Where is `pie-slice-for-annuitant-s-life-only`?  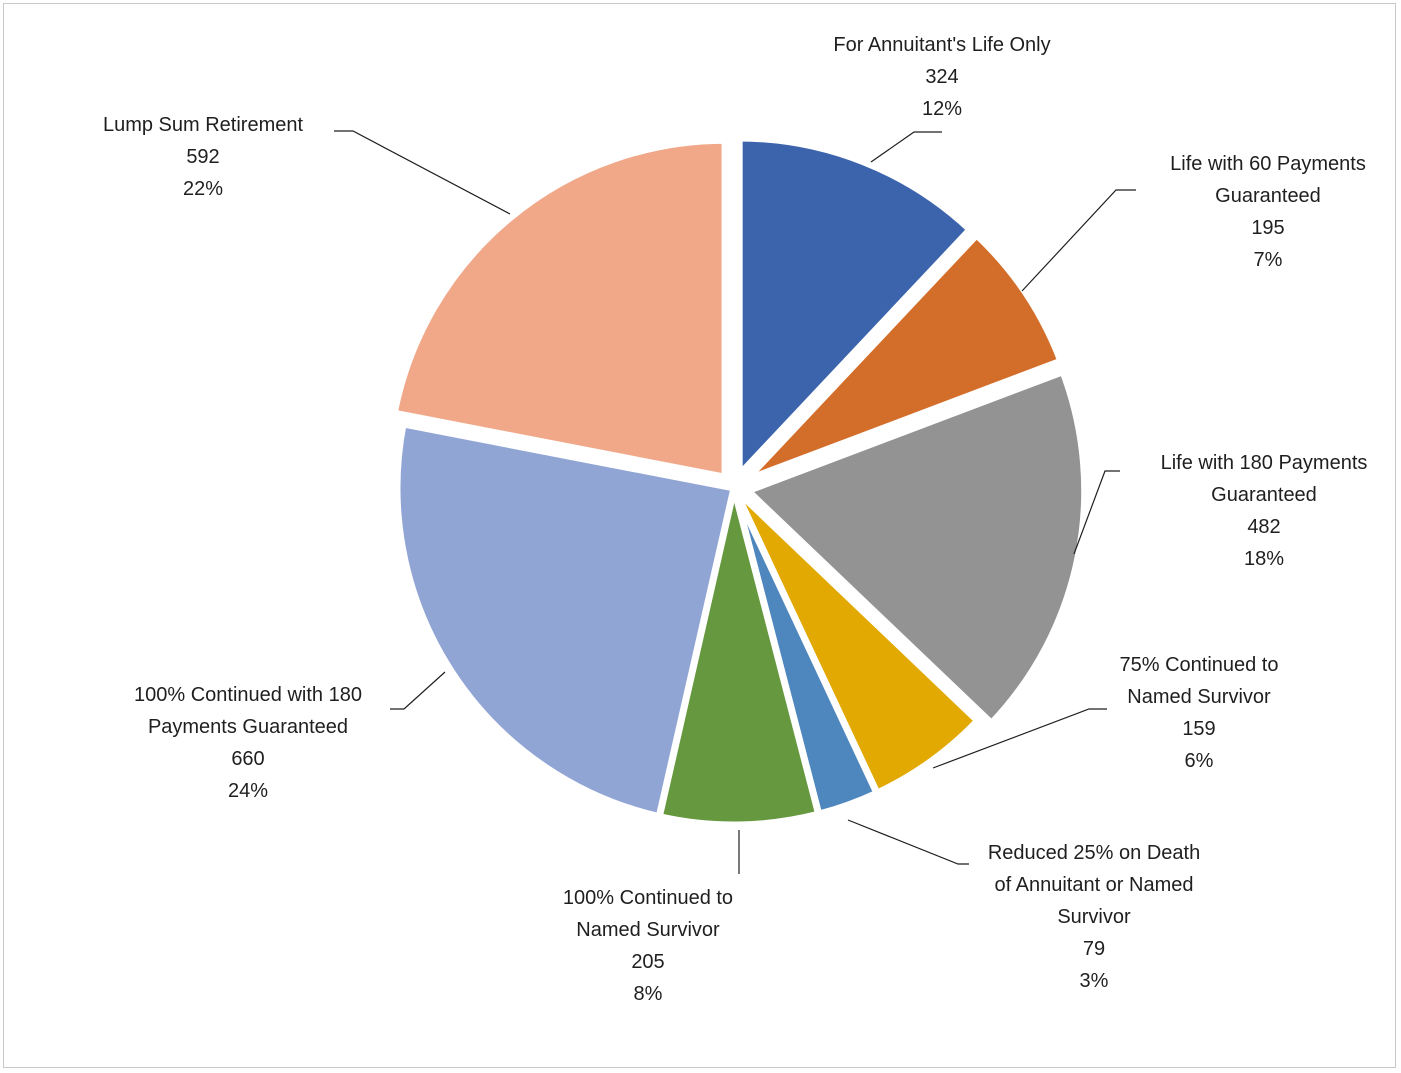 pie-slice-for-annuitant-s-life-only is located at coordinates (855, 309).